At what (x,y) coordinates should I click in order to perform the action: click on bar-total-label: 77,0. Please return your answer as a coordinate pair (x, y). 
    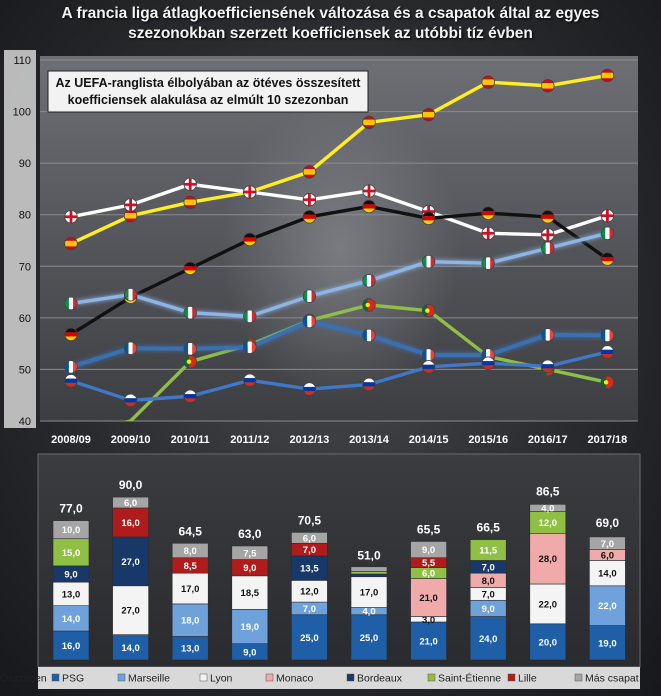
    Looking at the image, I should click on (71, 509).